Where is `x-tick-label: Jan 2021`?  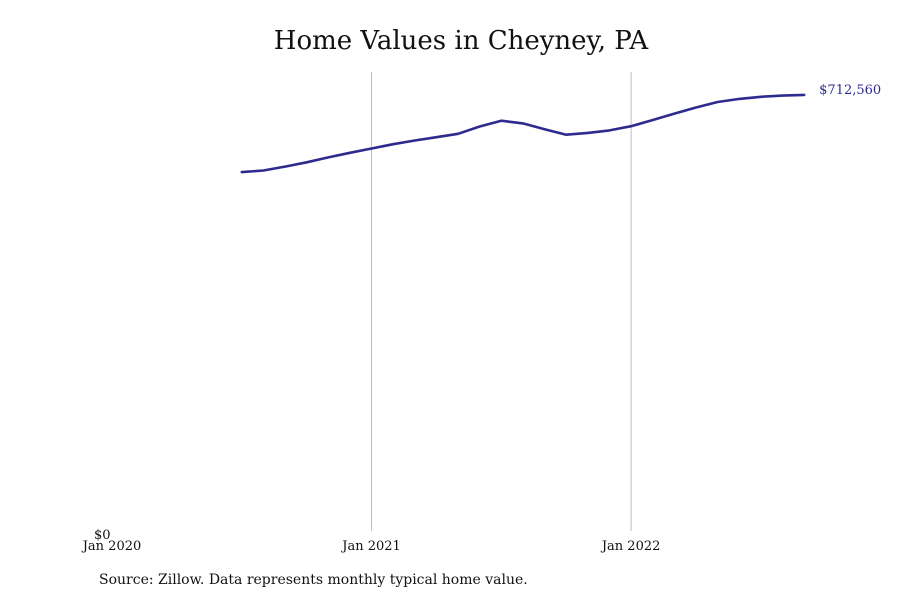
x-tick-label: Jan 2021 is located at coordinates (370, 546).